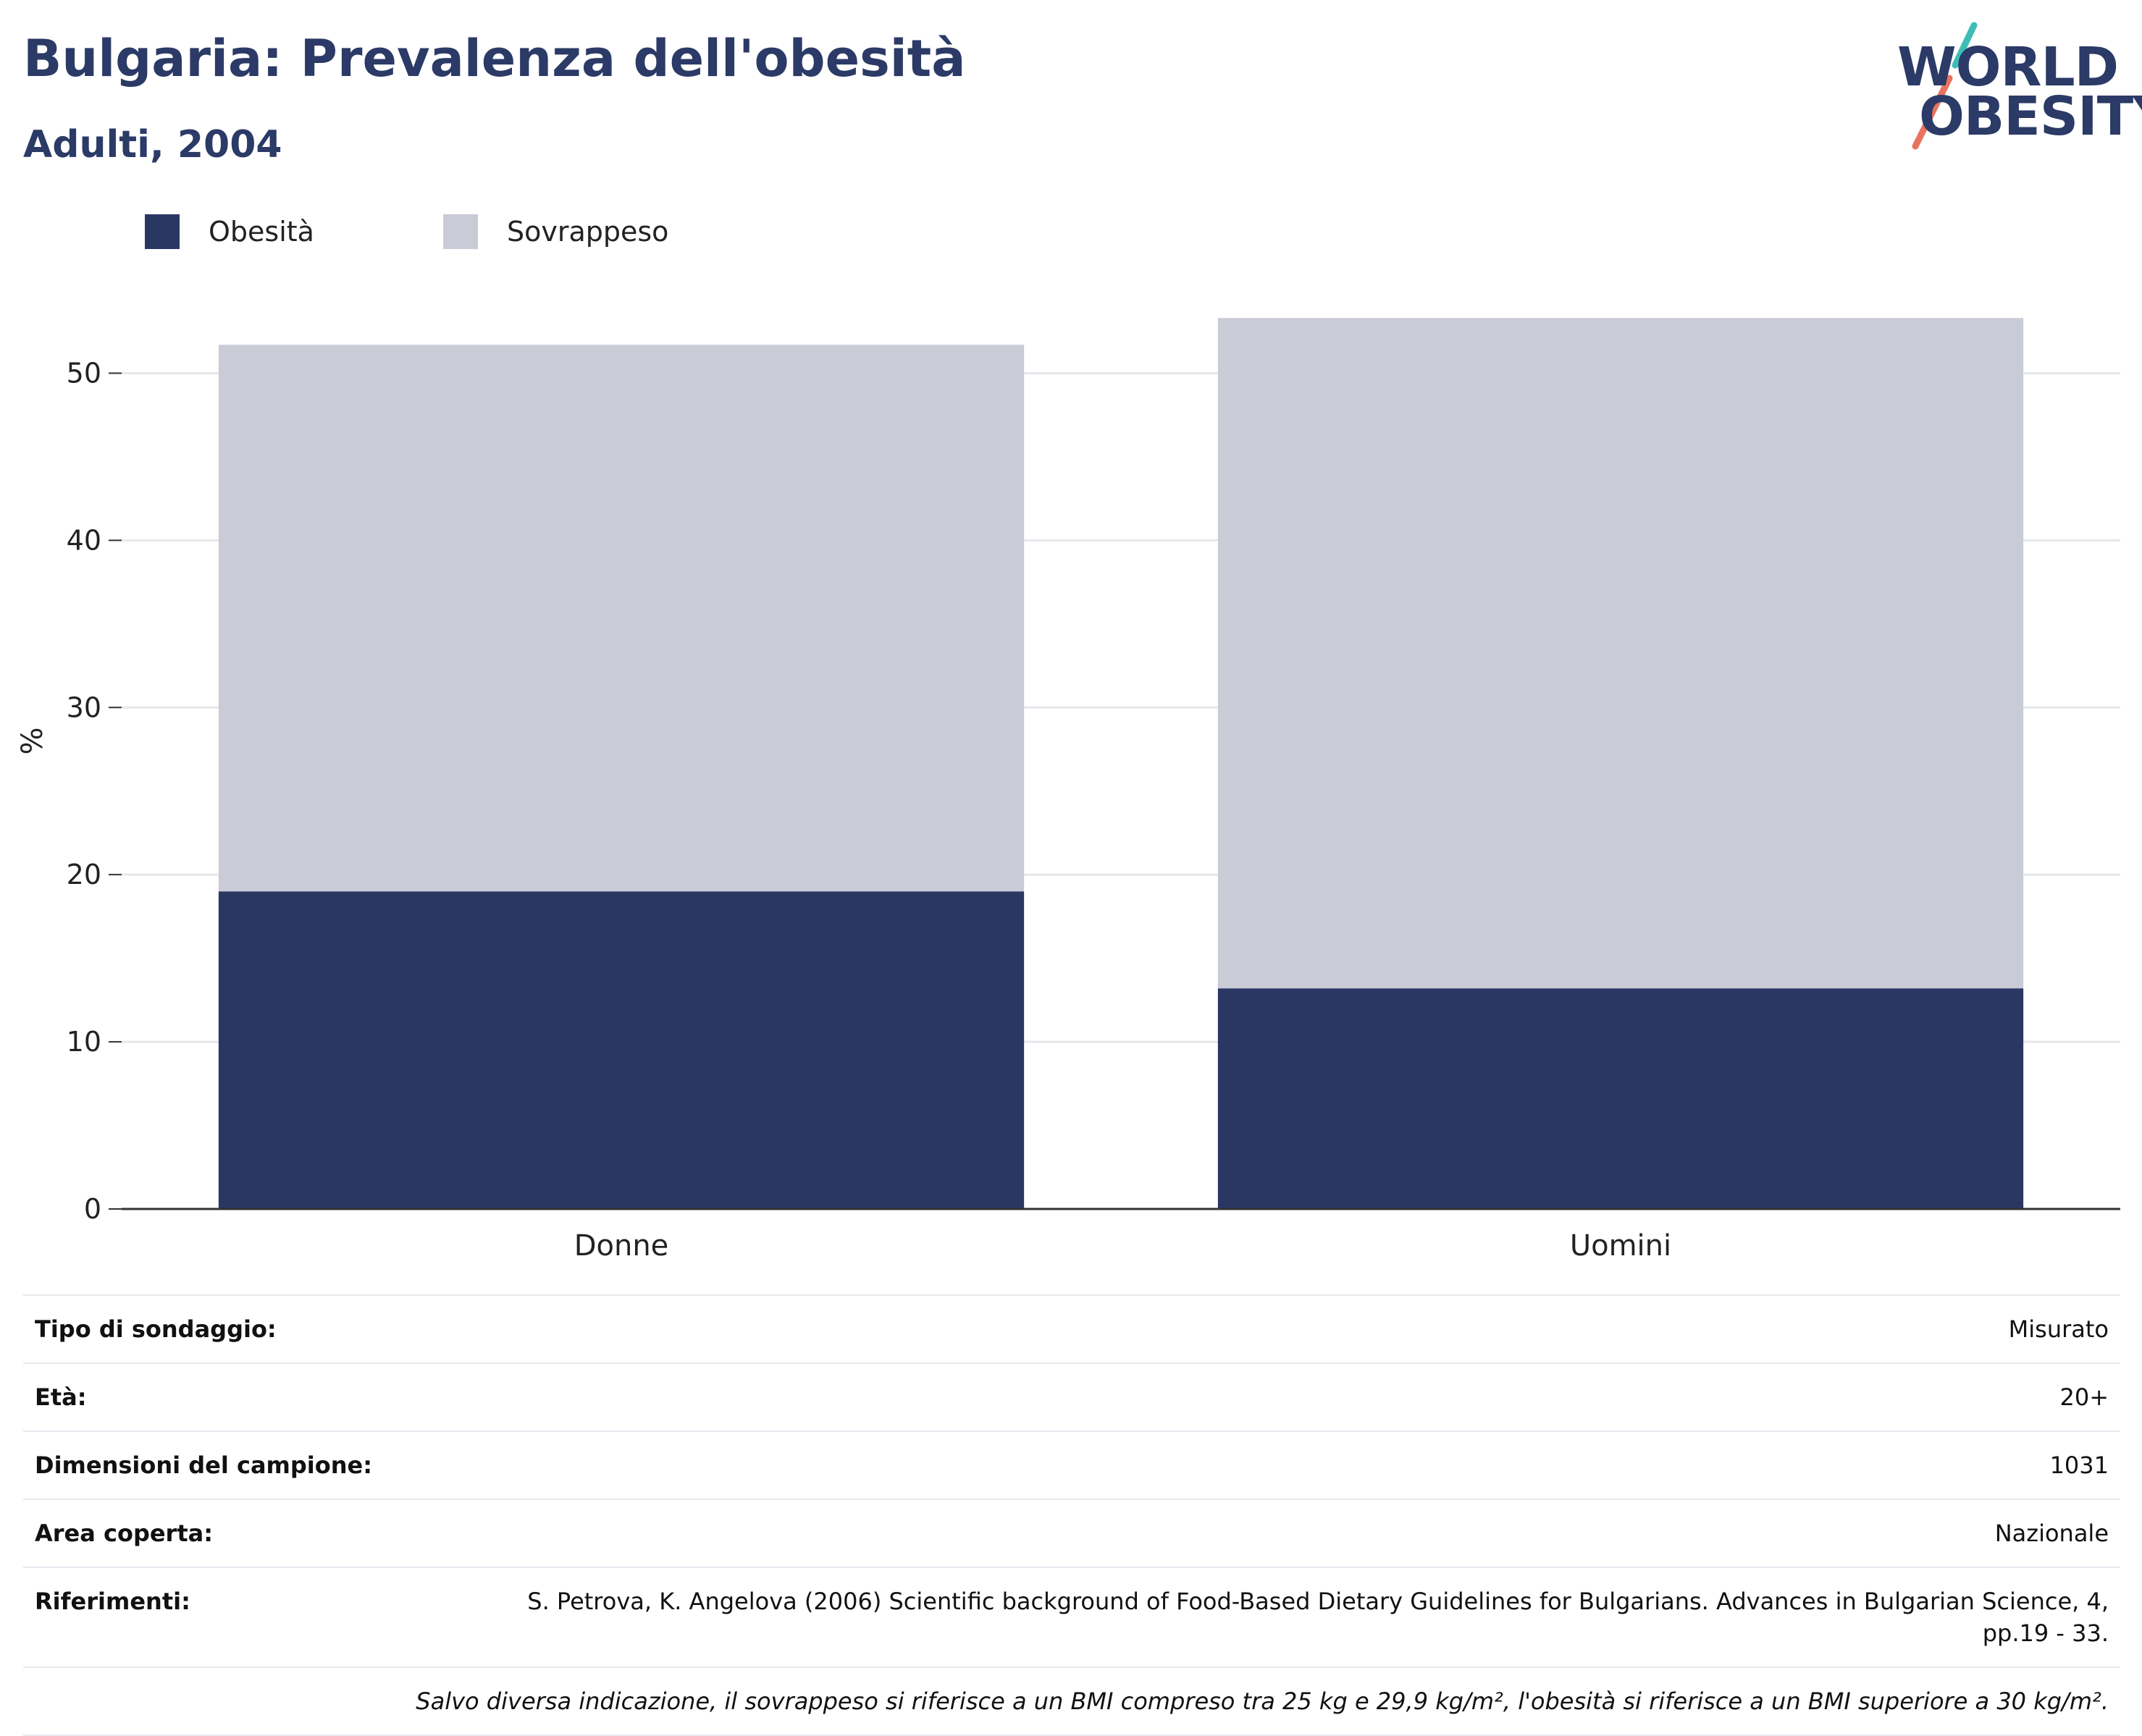 The image size is (2142, 1736). I want to click on y-tick-label: 10, so click(84, 1042).